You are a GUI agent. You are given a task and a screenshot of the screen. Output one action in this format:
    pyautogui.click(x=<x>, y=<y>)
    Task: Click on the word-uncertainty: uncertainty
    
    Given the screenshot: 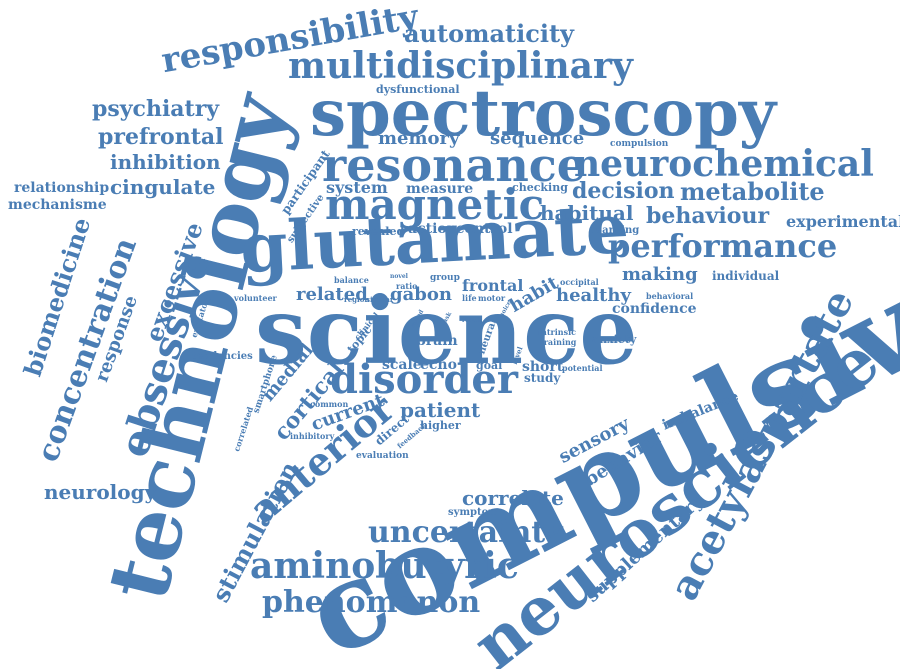 What is the action you would take?
    pyautogui.click(x=465, y=532)
    